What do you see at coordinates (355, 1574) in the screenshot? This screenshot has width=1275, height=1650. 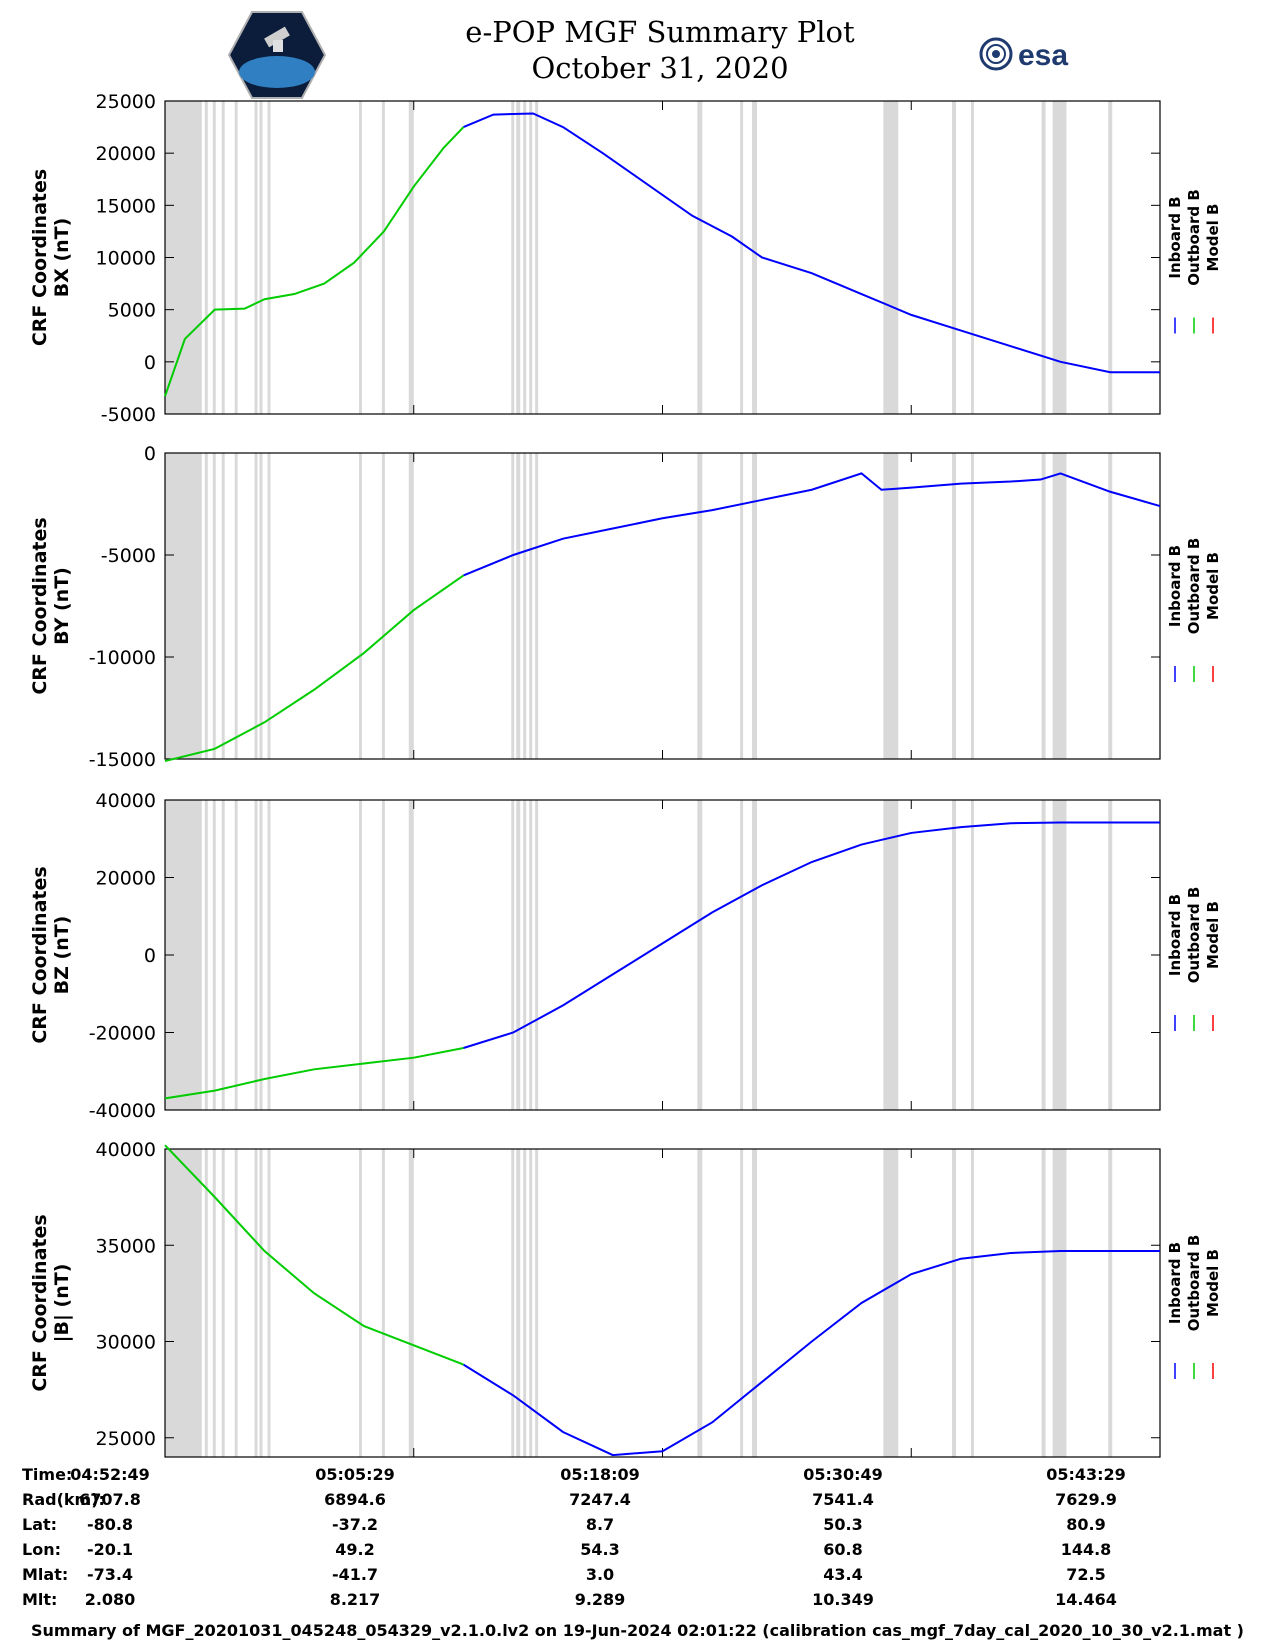 I see `info-cell: -41.7` at bounding box center [355, 1574].